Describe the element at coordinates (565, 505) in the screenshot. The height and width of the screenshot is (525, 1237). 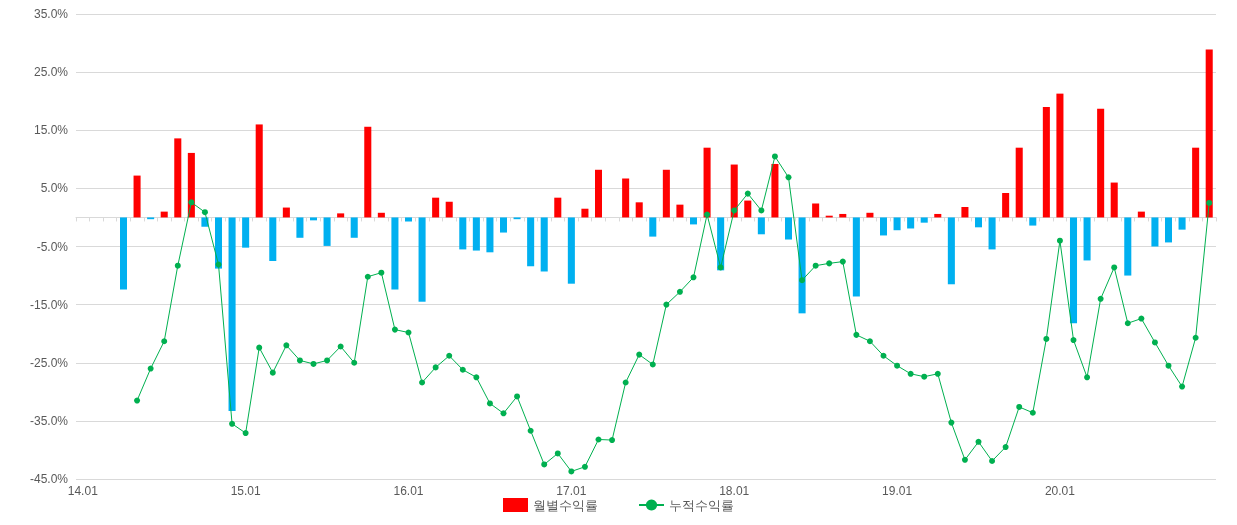
I see `legend-label: 월별수익률` at that location.